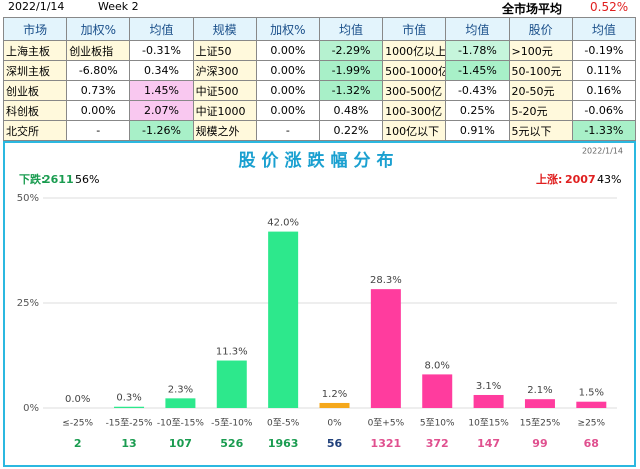 This screenshot has width=640, height=469. I want to click on y-tick-label: 25%, so click(28, 303).